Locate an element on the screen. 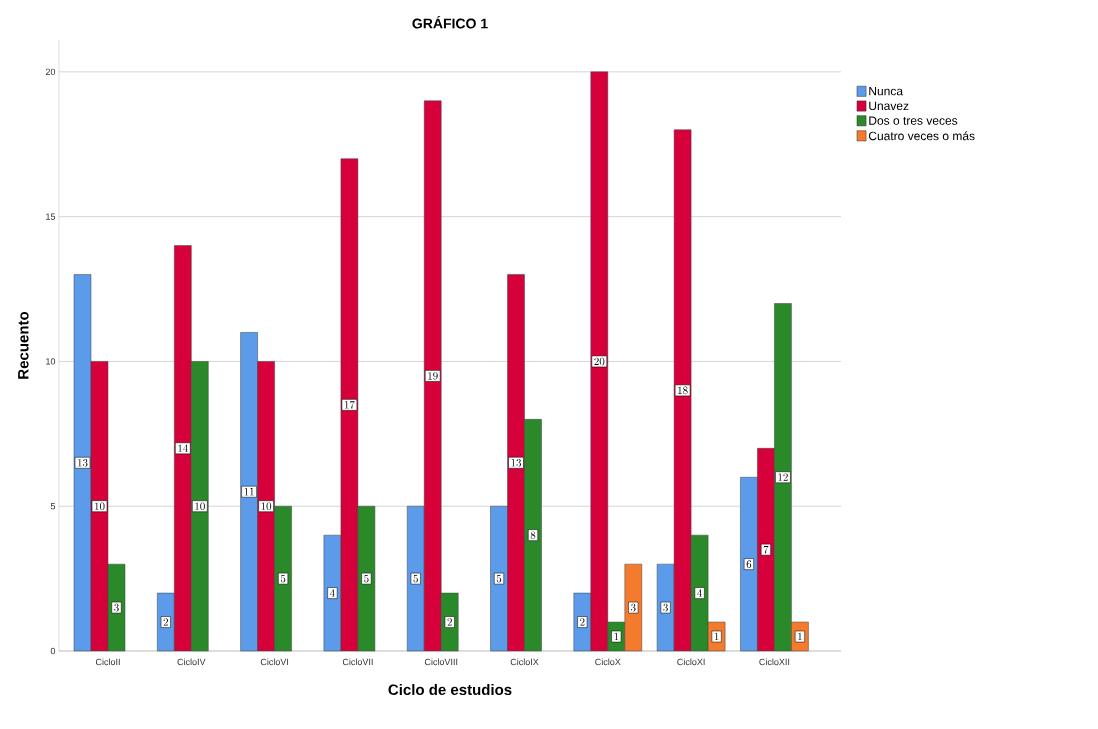 The width and height of the screenshot is (1098, 729). data-label: 18 is located at coordinates (683, 390).